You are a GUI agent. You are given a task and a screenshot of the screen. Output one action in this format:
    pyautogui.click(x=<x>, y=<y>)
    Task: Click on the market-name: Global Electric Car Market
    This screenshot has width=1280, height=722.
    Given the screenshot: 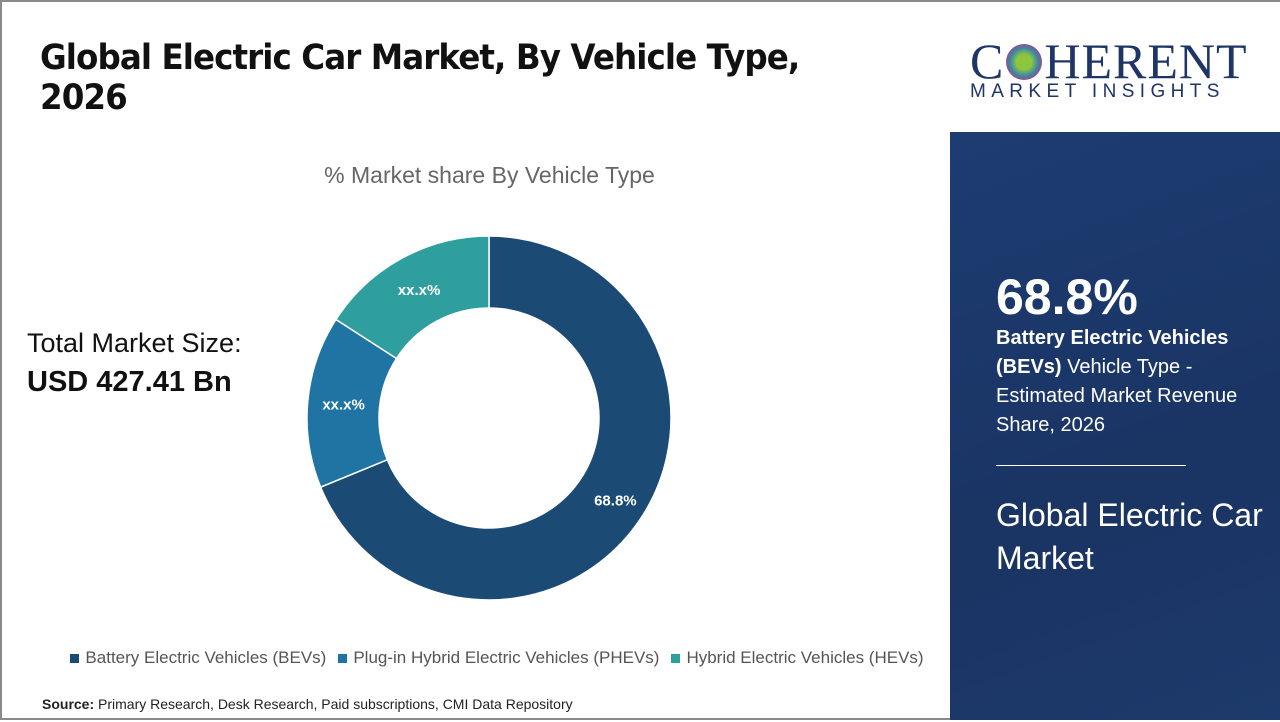 What is the action you would take?
    pyautogui.click(x=1129, y=536)
    